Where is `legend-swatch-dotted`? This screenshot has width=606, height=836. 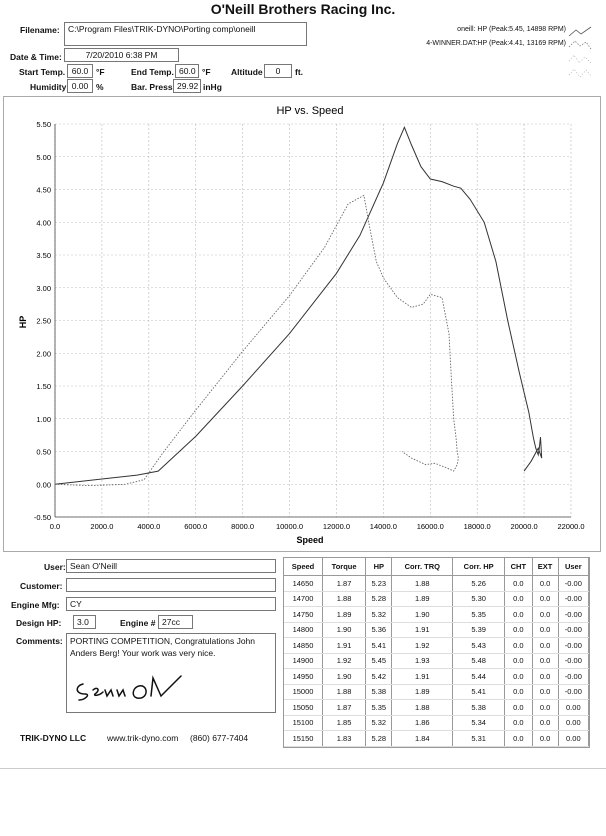
legend-swatch-dotted is located at coordinates (580, 59).